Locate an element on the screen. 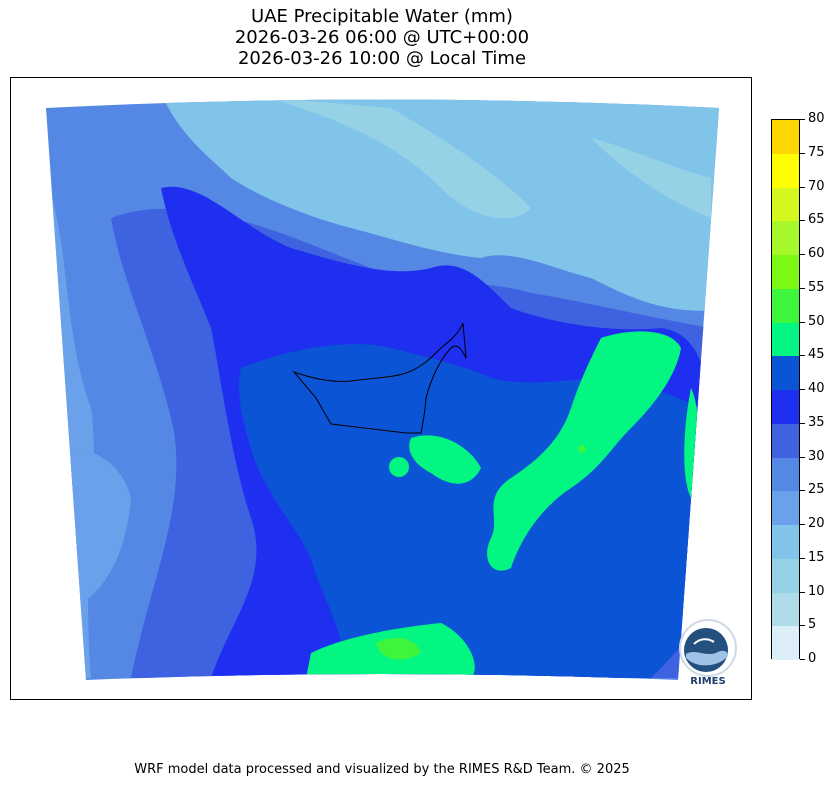 Image resolution: width=835 pixels, height=788 pixels. colorbar-label-45: 45 is located at coordinates (816, 355).